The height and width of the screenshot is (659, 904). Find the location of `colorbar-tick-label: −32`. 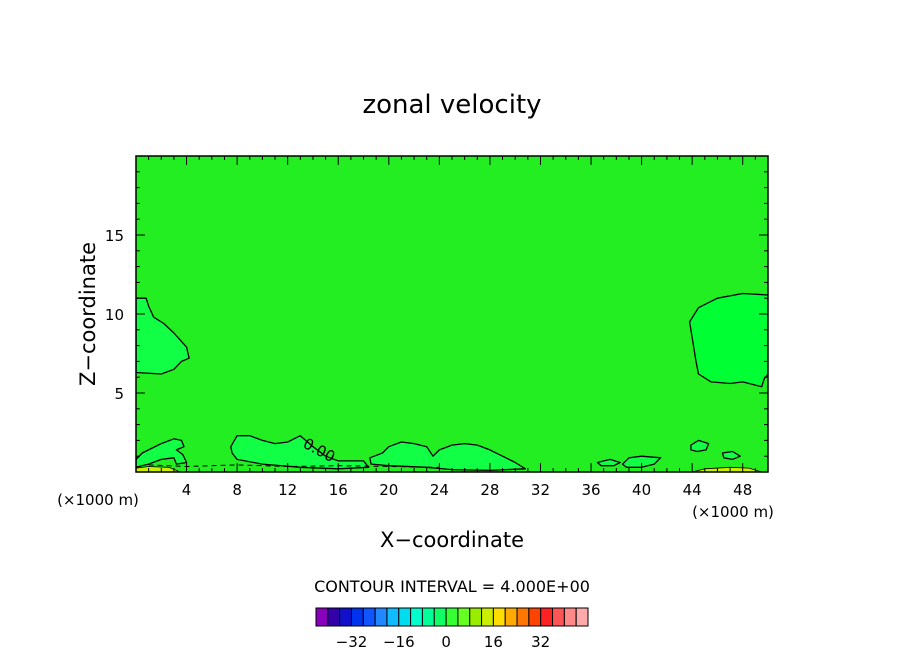

colorbar-tick-label: −32 is located at coordinates (352, 642).